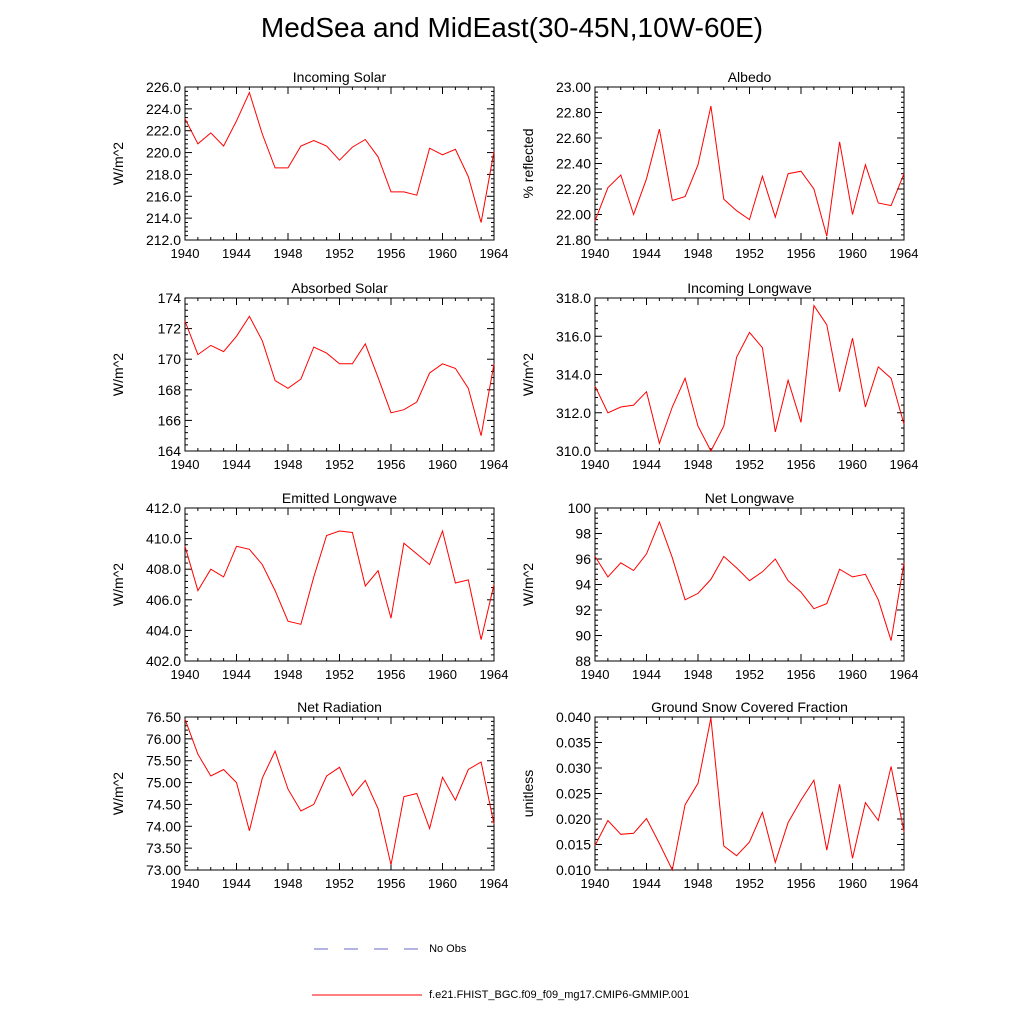 The image size is (1024, 1024). I want to click on x-tick-label: 1952, so click(339, 464).